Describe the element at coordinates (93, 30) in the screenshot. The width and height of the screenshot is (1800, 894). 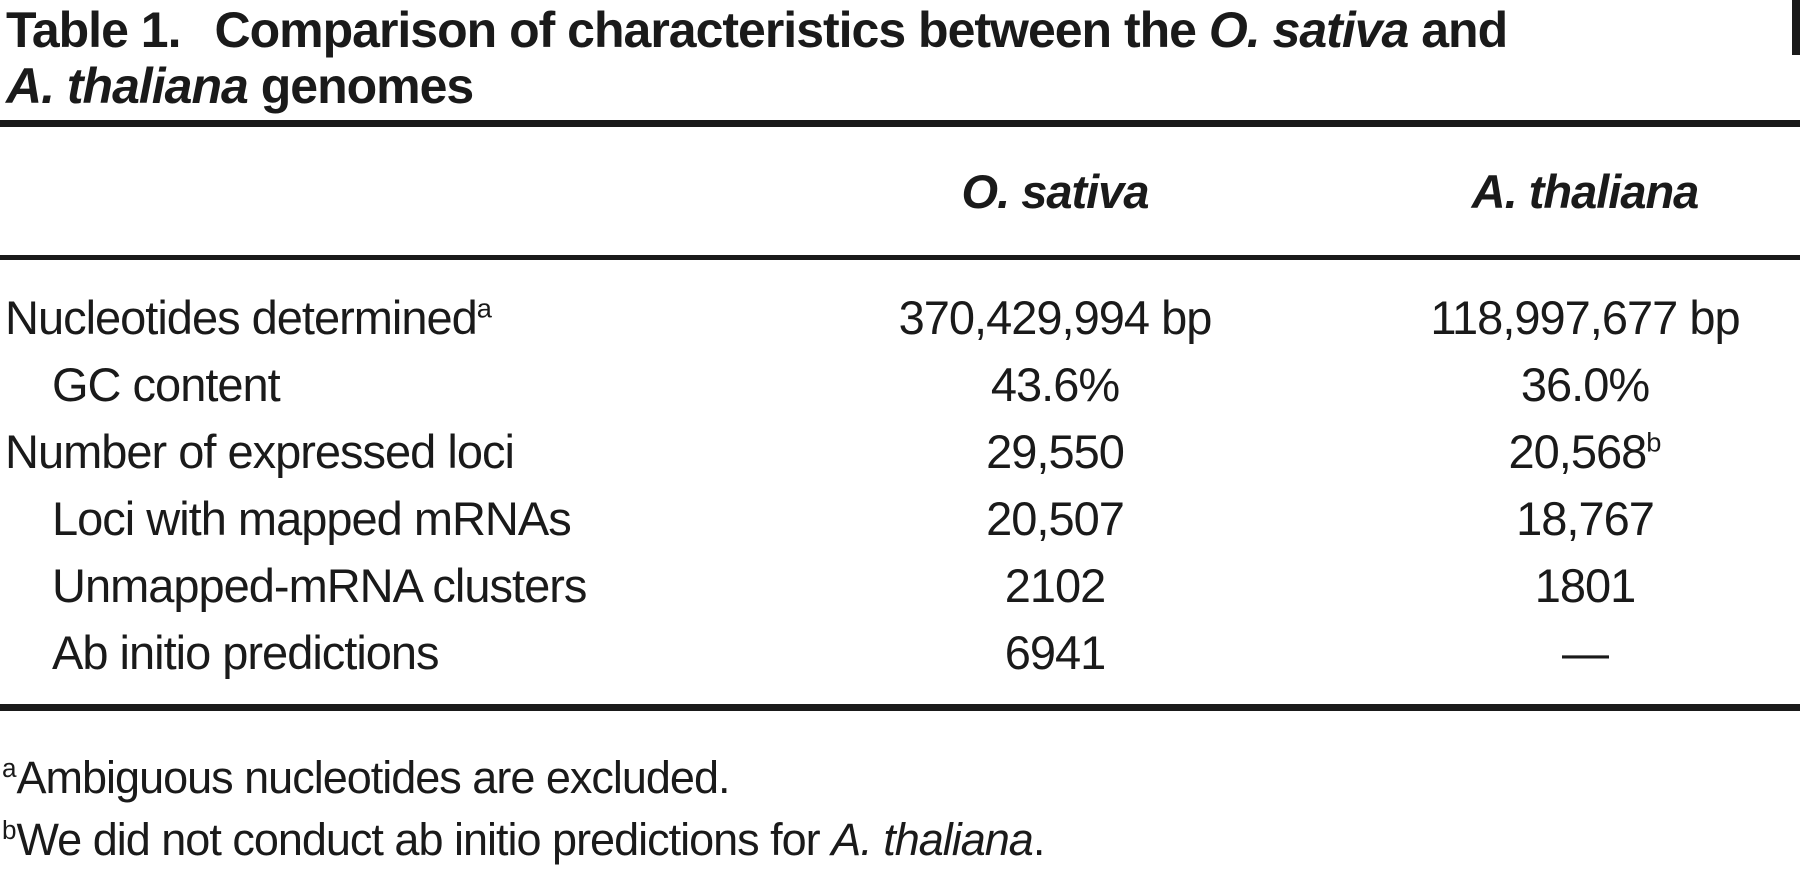
I see `table-number: Table 1.` at that location.